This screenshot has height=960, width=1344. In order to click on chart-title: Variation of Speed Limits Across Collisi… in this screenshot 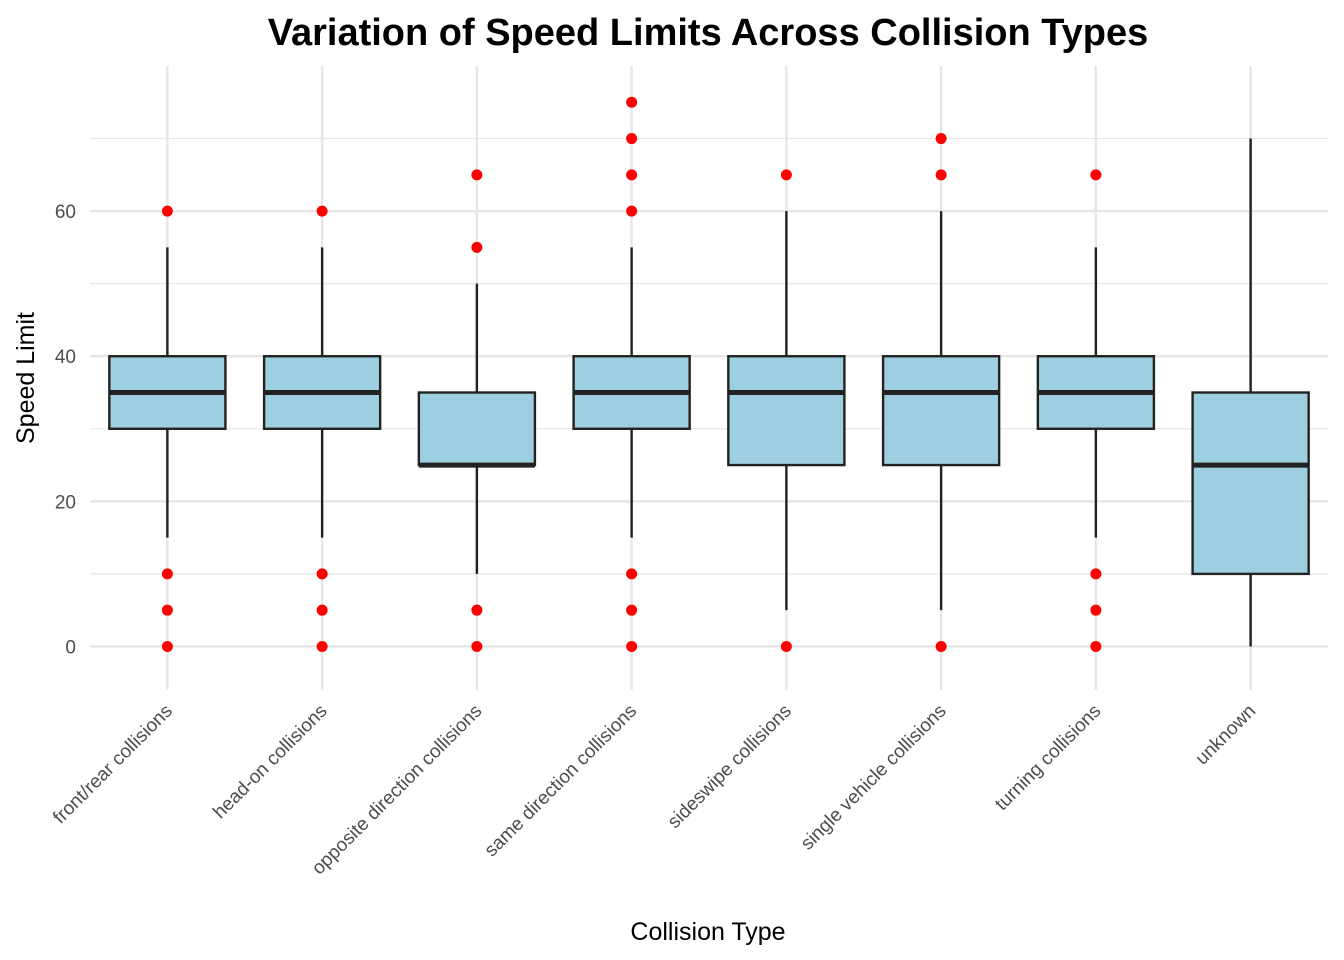, I will do `click(708, 33)`.